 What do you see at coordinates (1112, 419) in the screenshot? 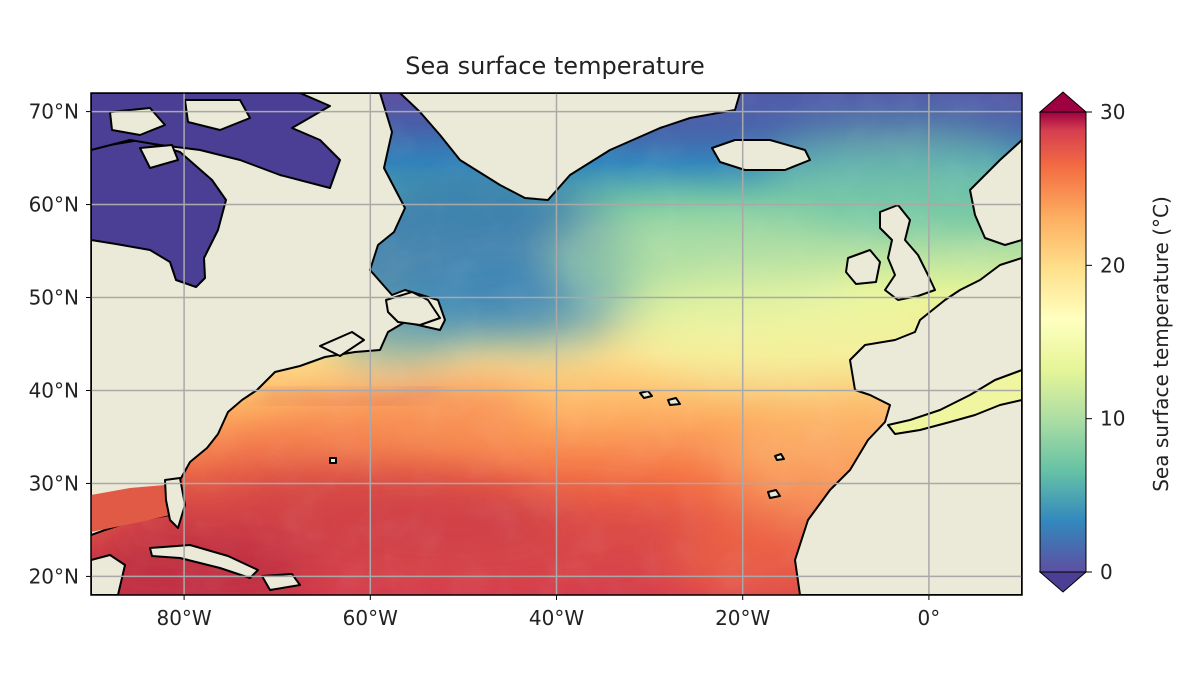
I see `colorbar-tick-label: 10` at bounding box center [1112, 419].